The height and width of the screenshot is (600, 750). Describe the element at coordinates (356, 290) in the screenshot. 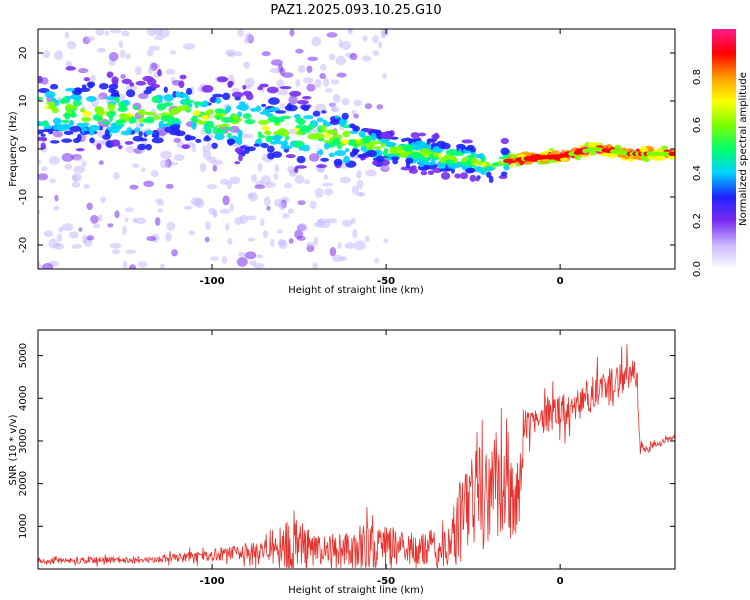

I see `spectrogram-x-axis-label: Height of straight line (km)` at that location.